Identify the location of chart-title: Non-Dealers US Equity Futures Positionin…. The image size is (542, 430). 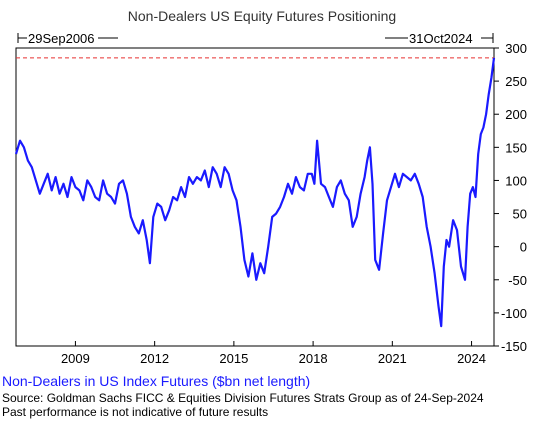
(262, 16).